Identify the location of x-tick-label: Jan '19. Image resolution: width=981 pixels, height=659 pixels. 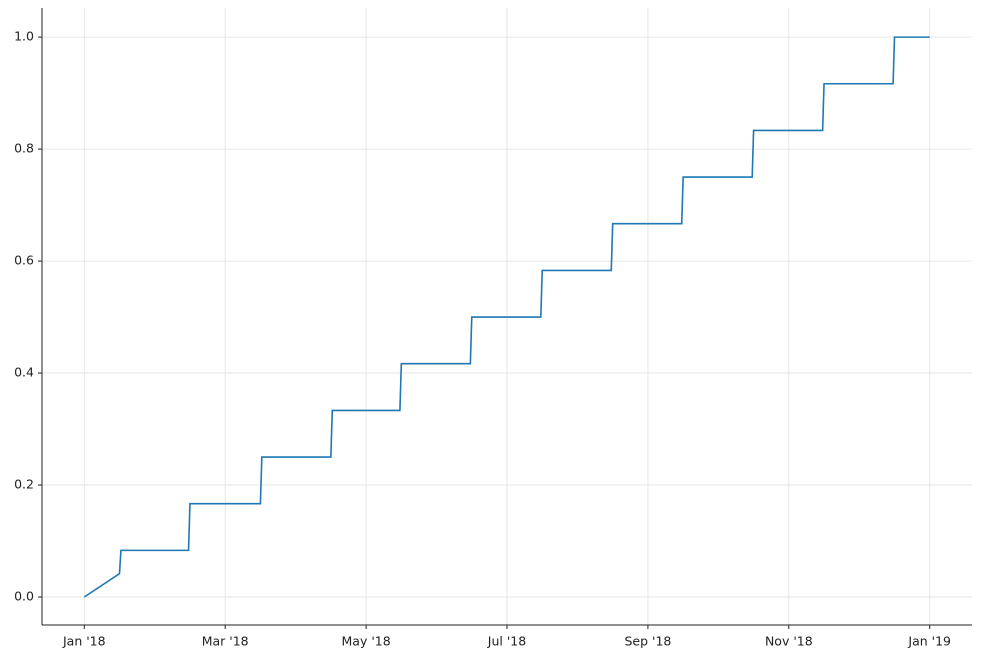
(929, 641).